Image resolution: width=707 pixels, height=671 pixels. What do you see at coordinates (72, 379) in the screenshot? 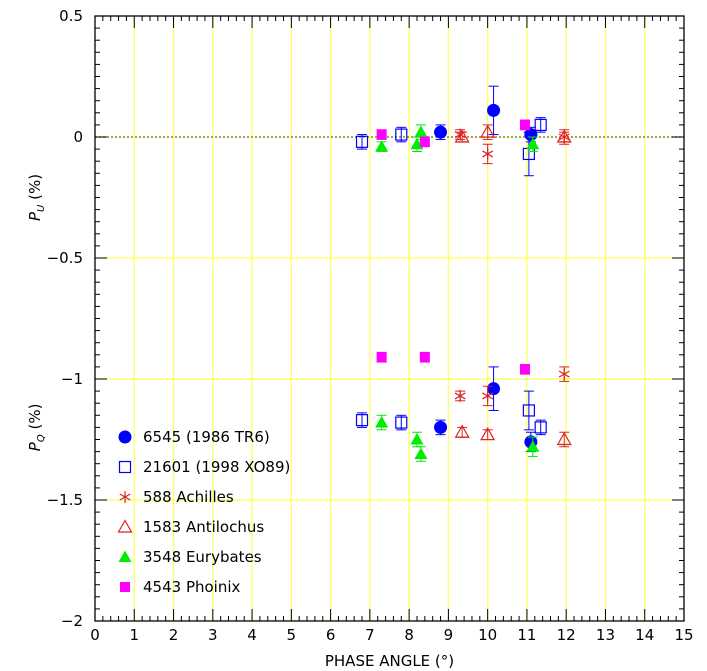
I see `y-tick-label: −1` at bounding box center [72, 379].